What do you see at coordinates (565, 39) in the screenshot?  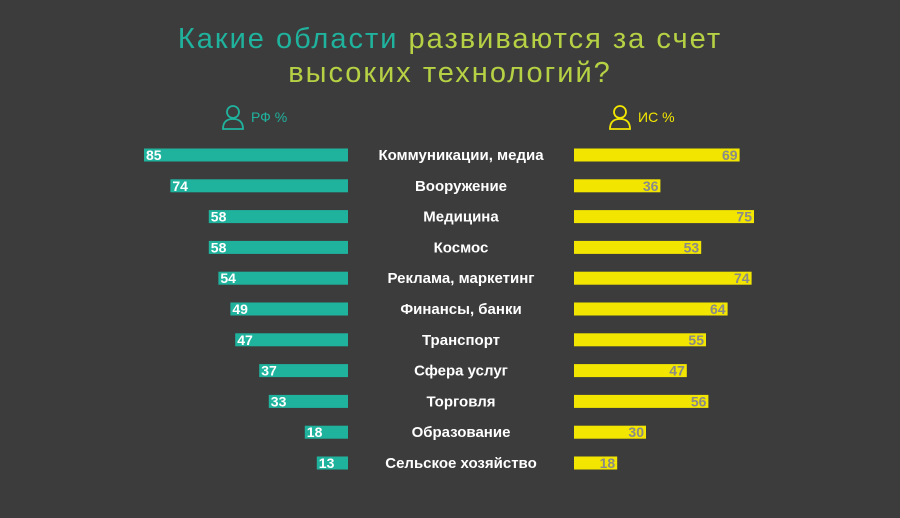 I see `title-part-2: развиваются за счет` at bounding box center [565, 39].